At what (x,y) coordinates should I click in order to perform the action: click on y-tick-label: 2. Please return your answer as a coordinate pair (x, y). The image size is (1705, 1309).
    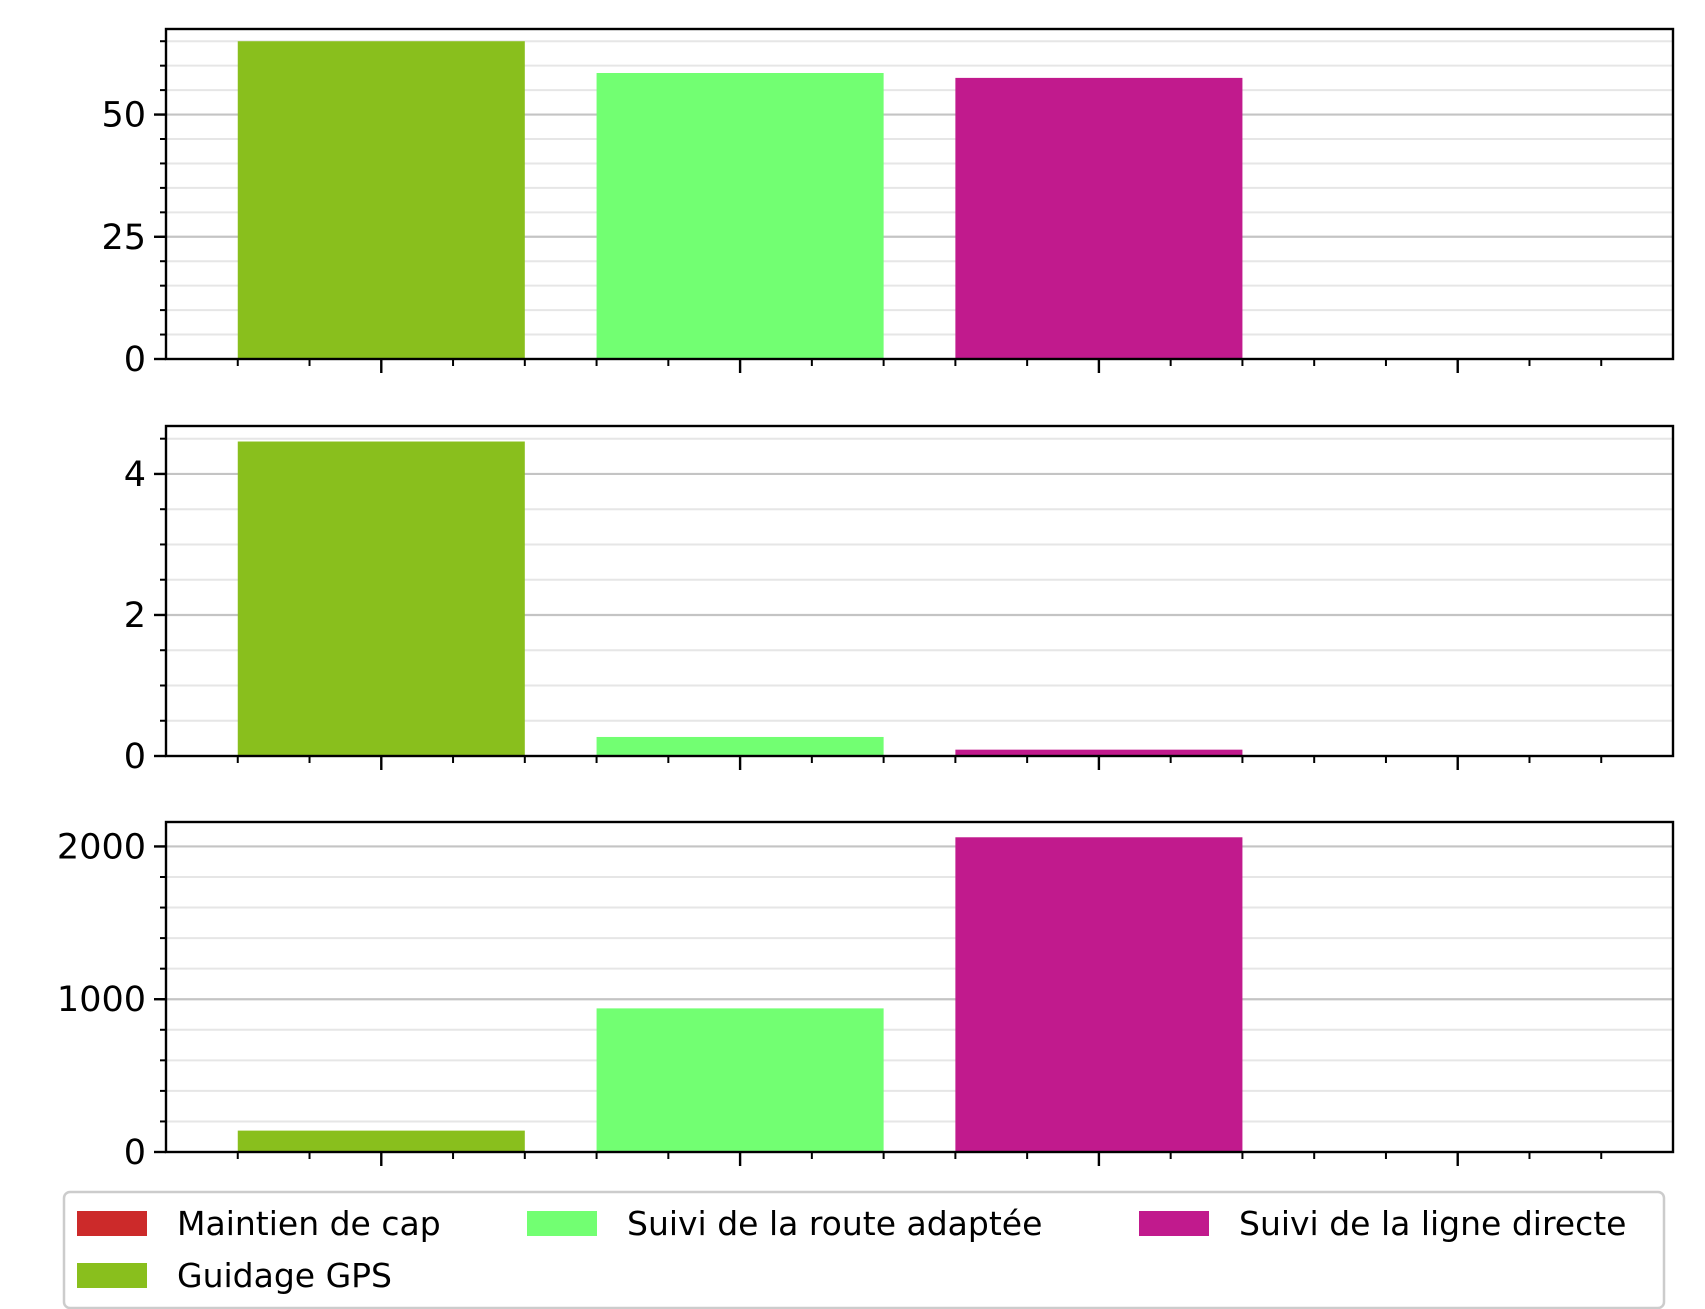
    Looking at the image, I should click on (135, 616).